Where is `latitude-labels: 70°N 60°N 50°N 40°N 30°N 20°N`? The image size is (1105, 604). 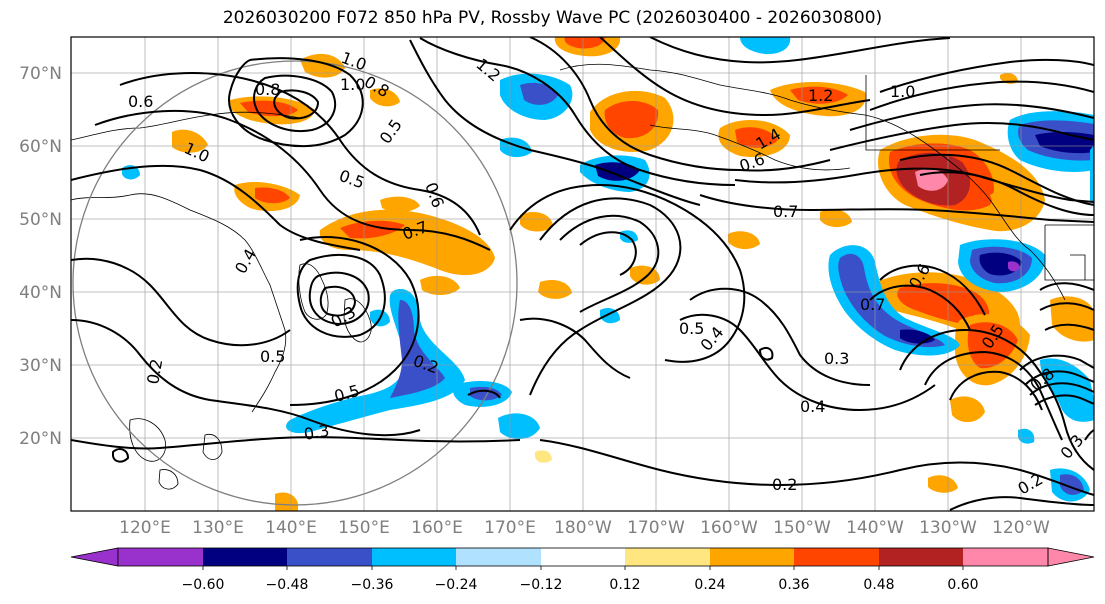 latitude-labels: 70°N 60°N 50°N 40°N 30°N 20°N is located at coordinates (40, 256).